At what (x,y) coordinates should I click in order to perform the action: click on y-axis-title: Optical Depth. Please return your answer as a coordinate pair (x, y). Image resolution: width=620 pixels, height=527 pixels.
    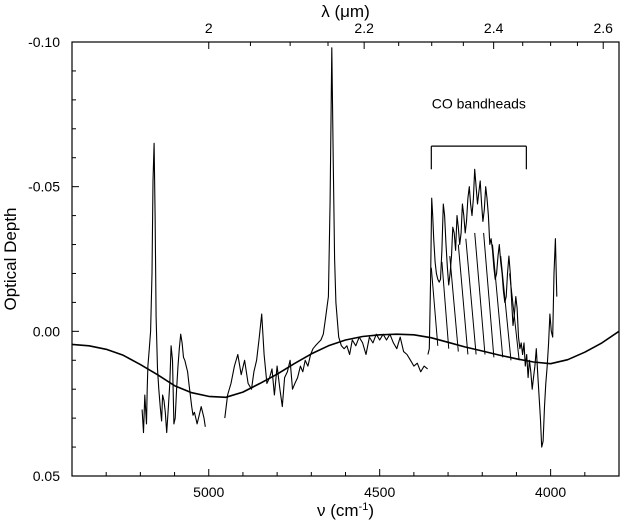
    Looking at the image, I should click on (10, 259).